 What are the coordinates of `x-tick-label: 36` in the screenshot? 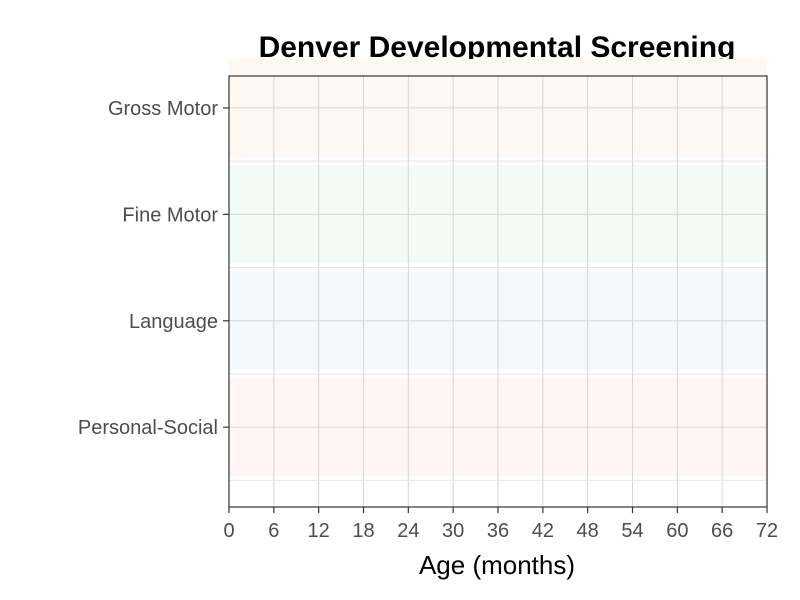 It's located at (498, 531).